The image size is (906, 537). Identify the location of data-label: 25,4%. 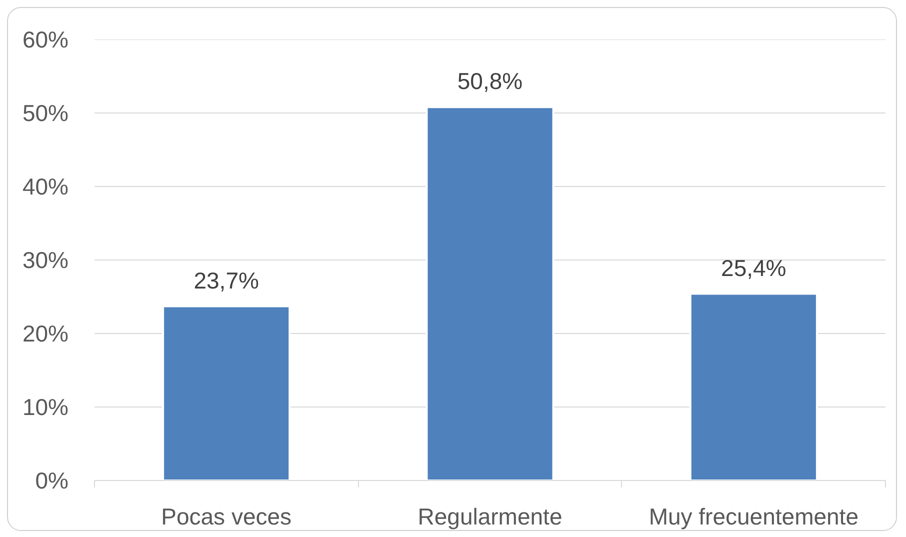
(753, 267).